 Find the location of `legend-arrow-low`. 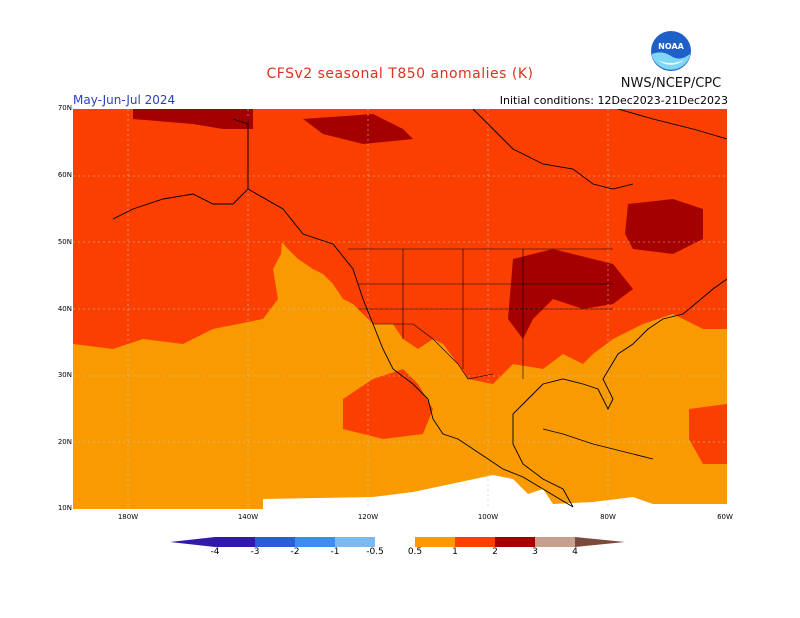

legend-arrow-low is located at coordinates (192, 542).